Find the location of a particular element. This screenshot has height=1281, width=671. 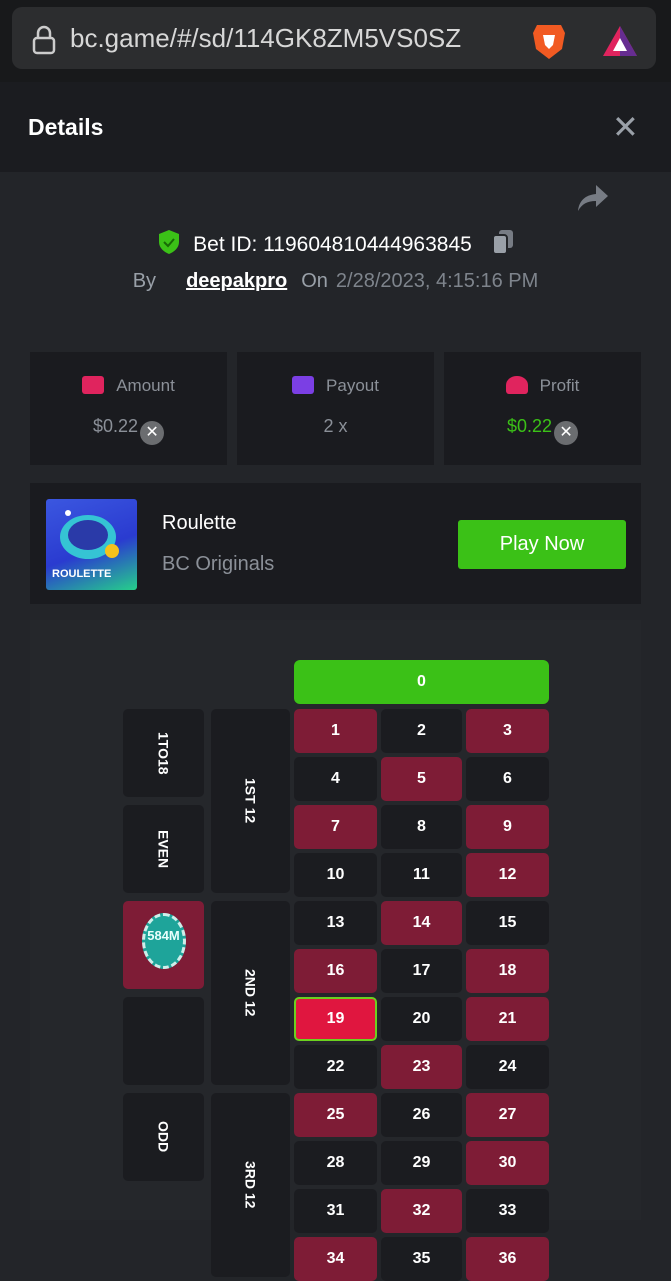

by-label: By is located at coordinates (144, 281).